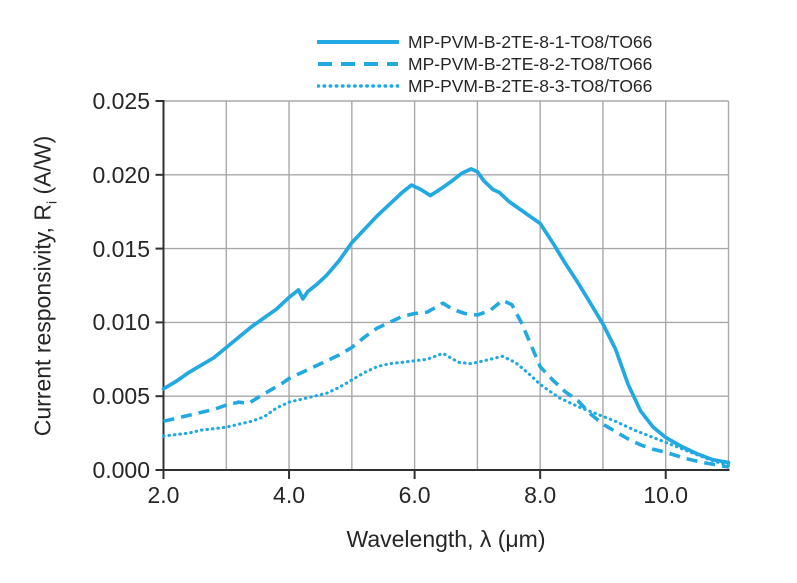 This screenshot has width=797, height=583. What do you see at coordinates (121, 470) in the screenshot?
I see `y-tick-label: 0.000` at bounding box center [121, 470].